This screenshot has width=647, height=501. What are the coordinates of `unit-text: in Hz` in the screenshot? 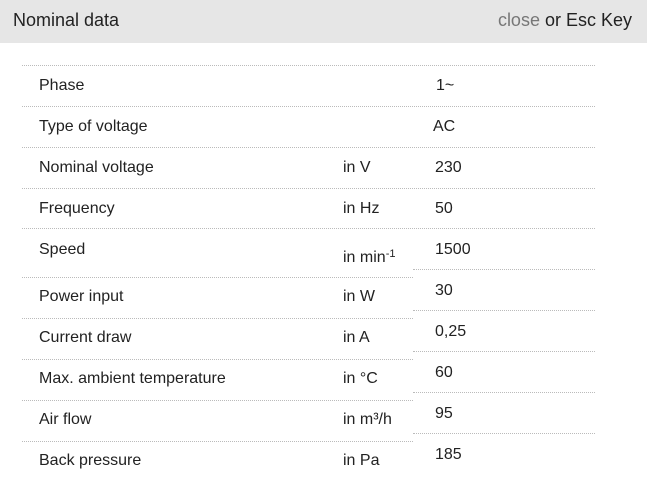 It's located at (361, 208).